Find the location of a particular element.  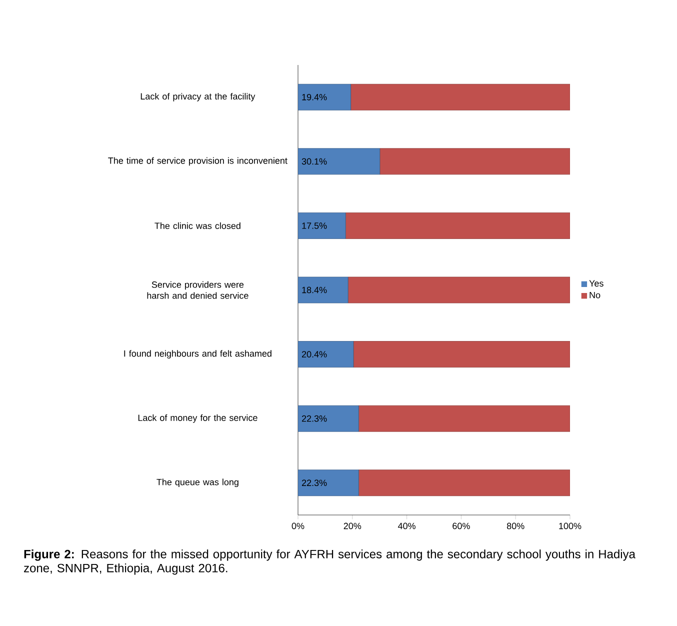

y-tick-label: I found neighbours and felt ashamed is located at coordinates (198, 354).